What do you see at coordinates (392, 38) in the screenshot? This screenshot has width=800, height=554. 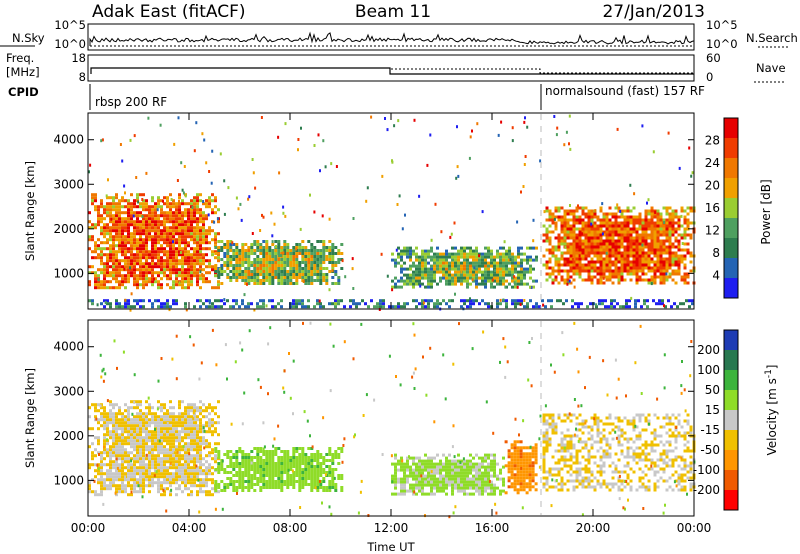 I see `noise-sky-trace` at bounding box center [392, 38].